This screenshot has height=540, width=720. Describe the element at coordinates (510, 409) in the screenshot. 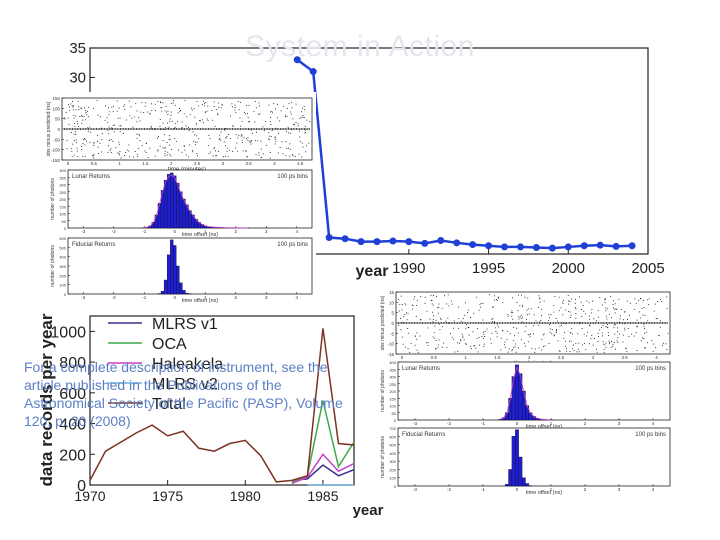

I see `apollo-bottom-lunar-bar` at that location.